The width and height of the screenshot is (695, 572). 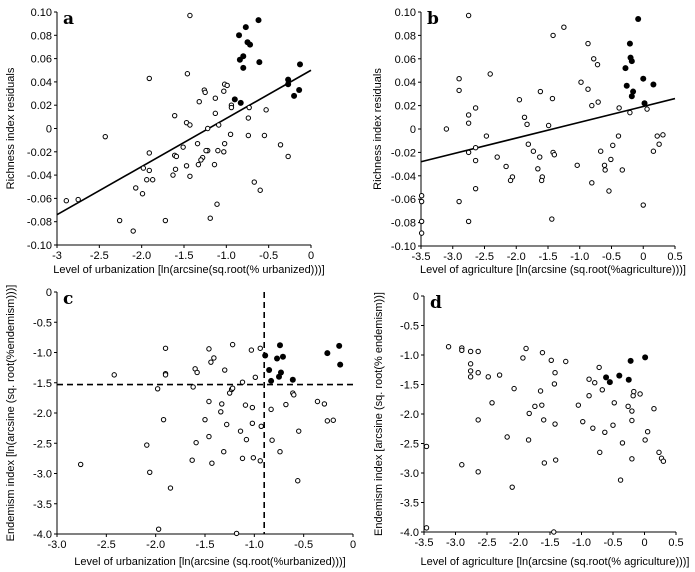 What do you see at coordinates (11, 128) in the screenshot?
I see `y-axis-label: Richness index residuals` at bounding box center [11, 128].